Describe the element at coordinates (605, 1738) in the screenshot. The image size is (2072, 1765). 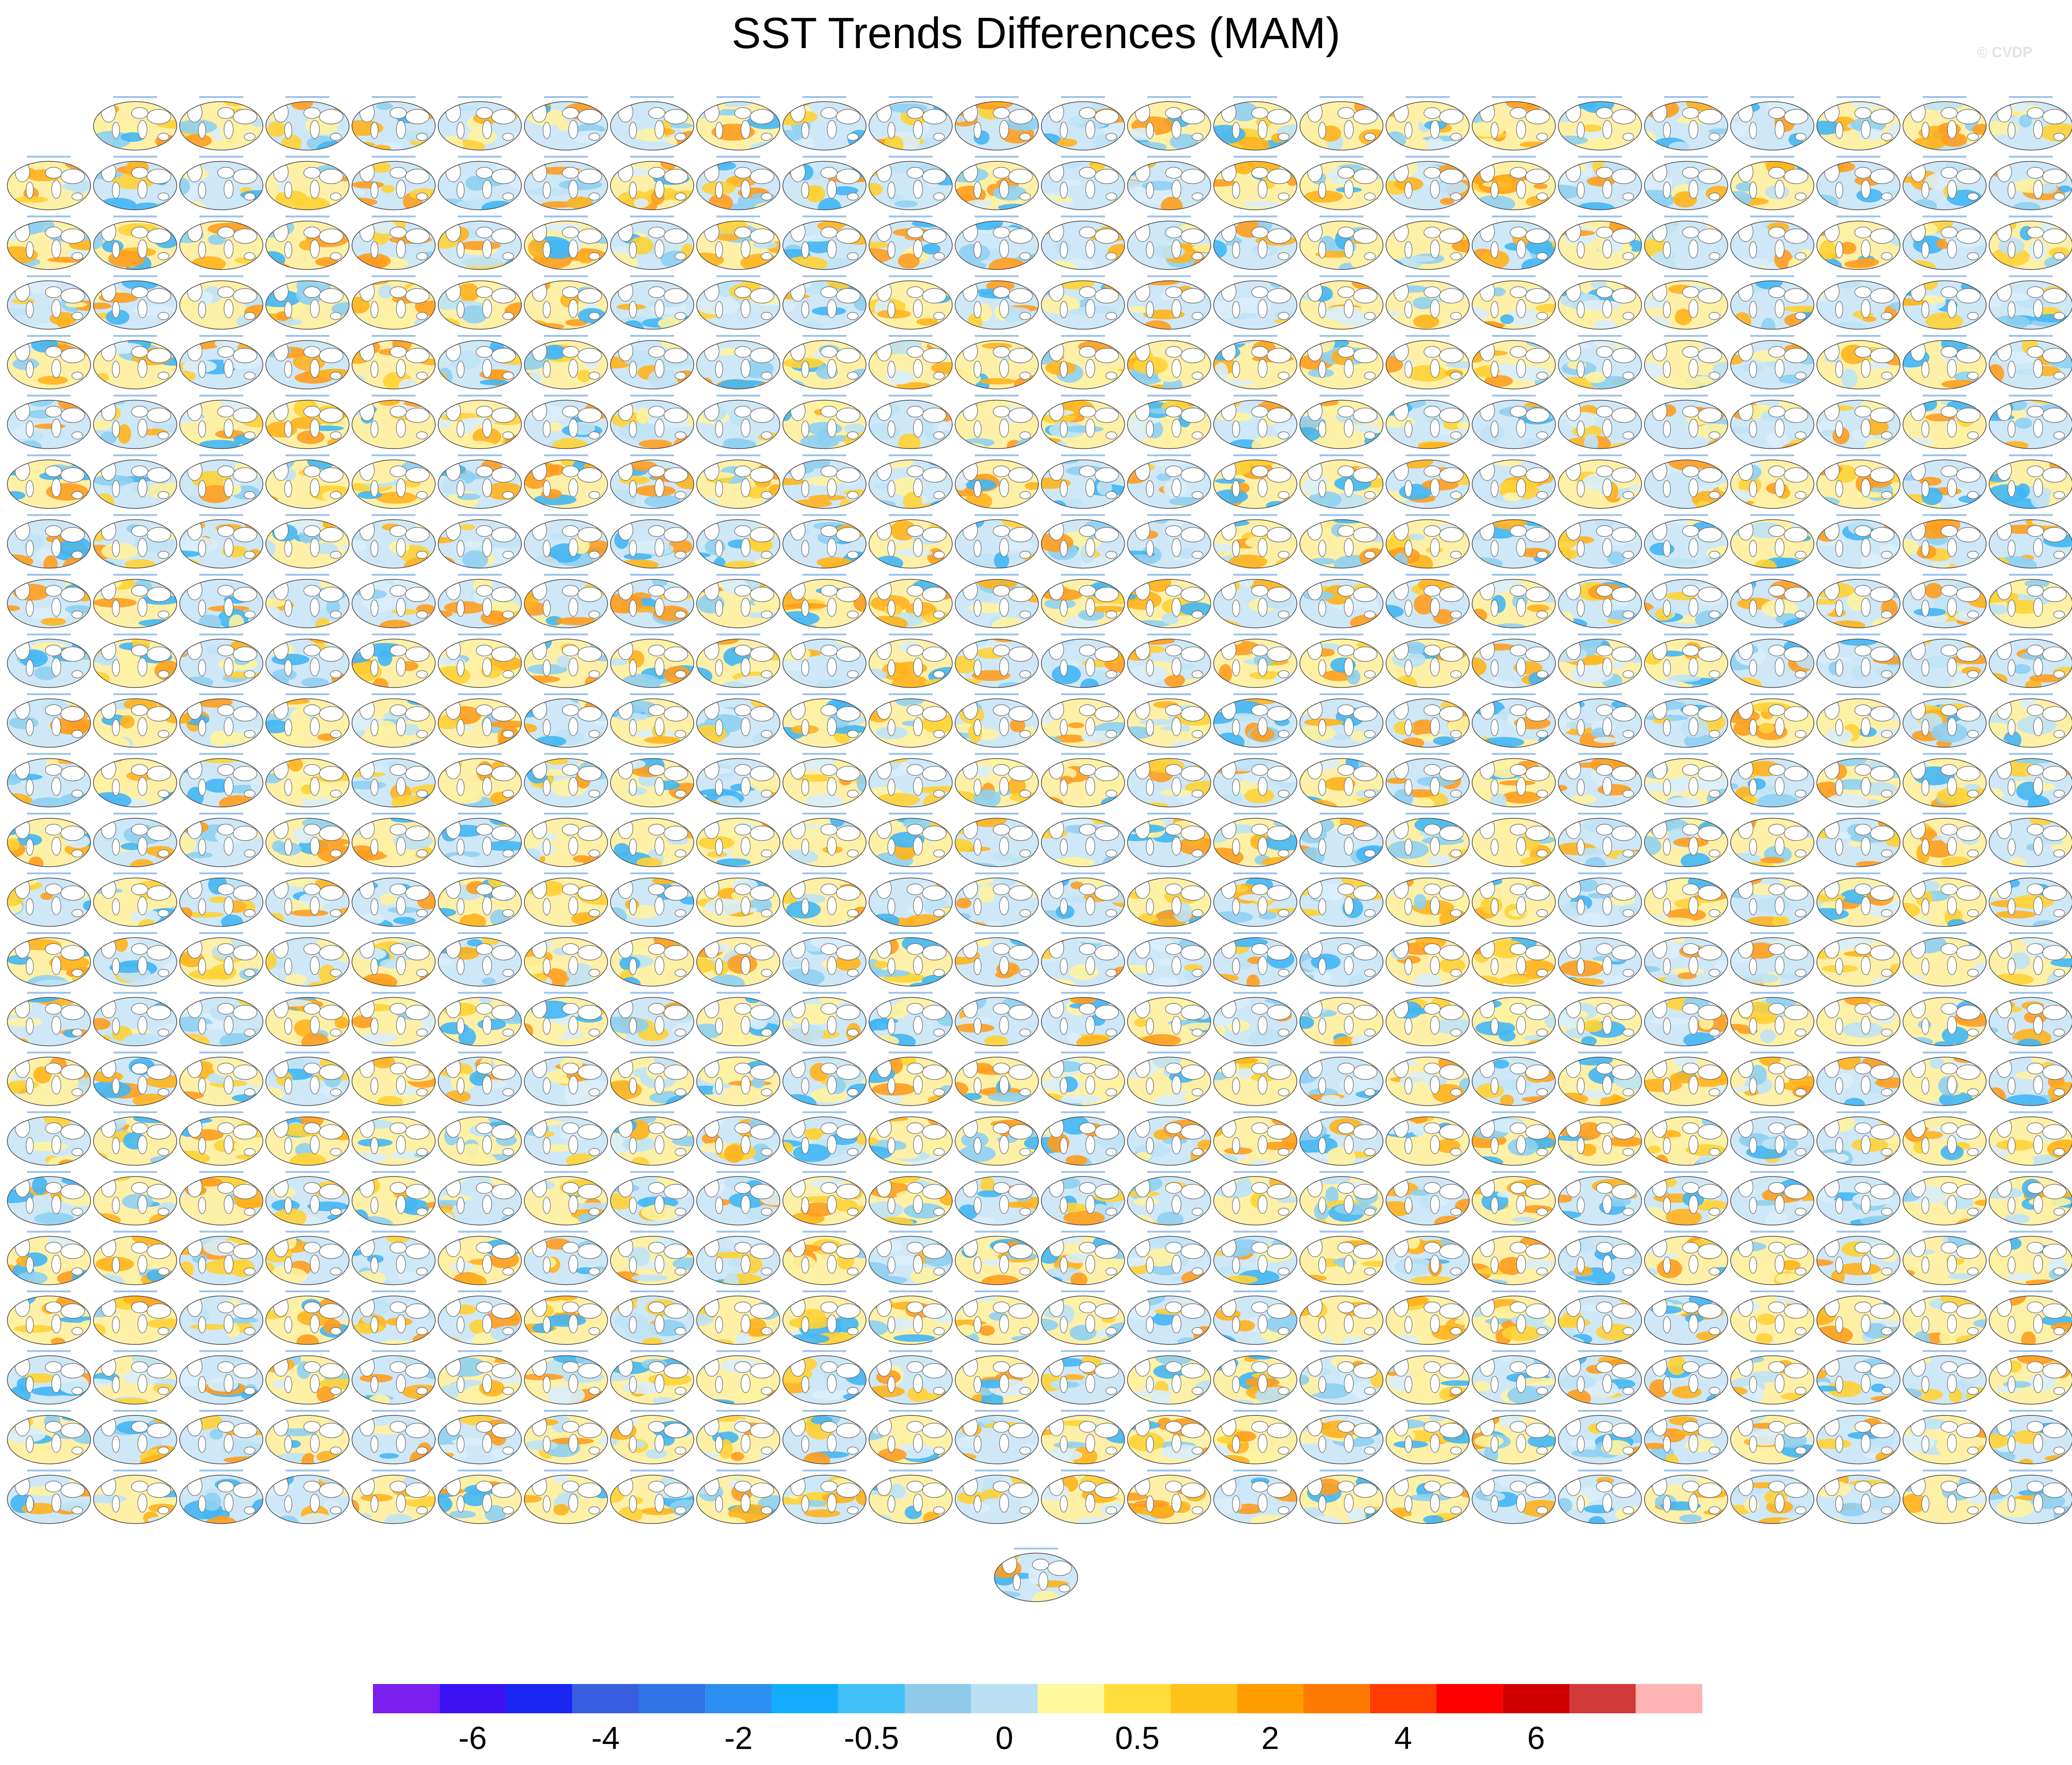
I see `colorbar-tick-label: -4` at that location.